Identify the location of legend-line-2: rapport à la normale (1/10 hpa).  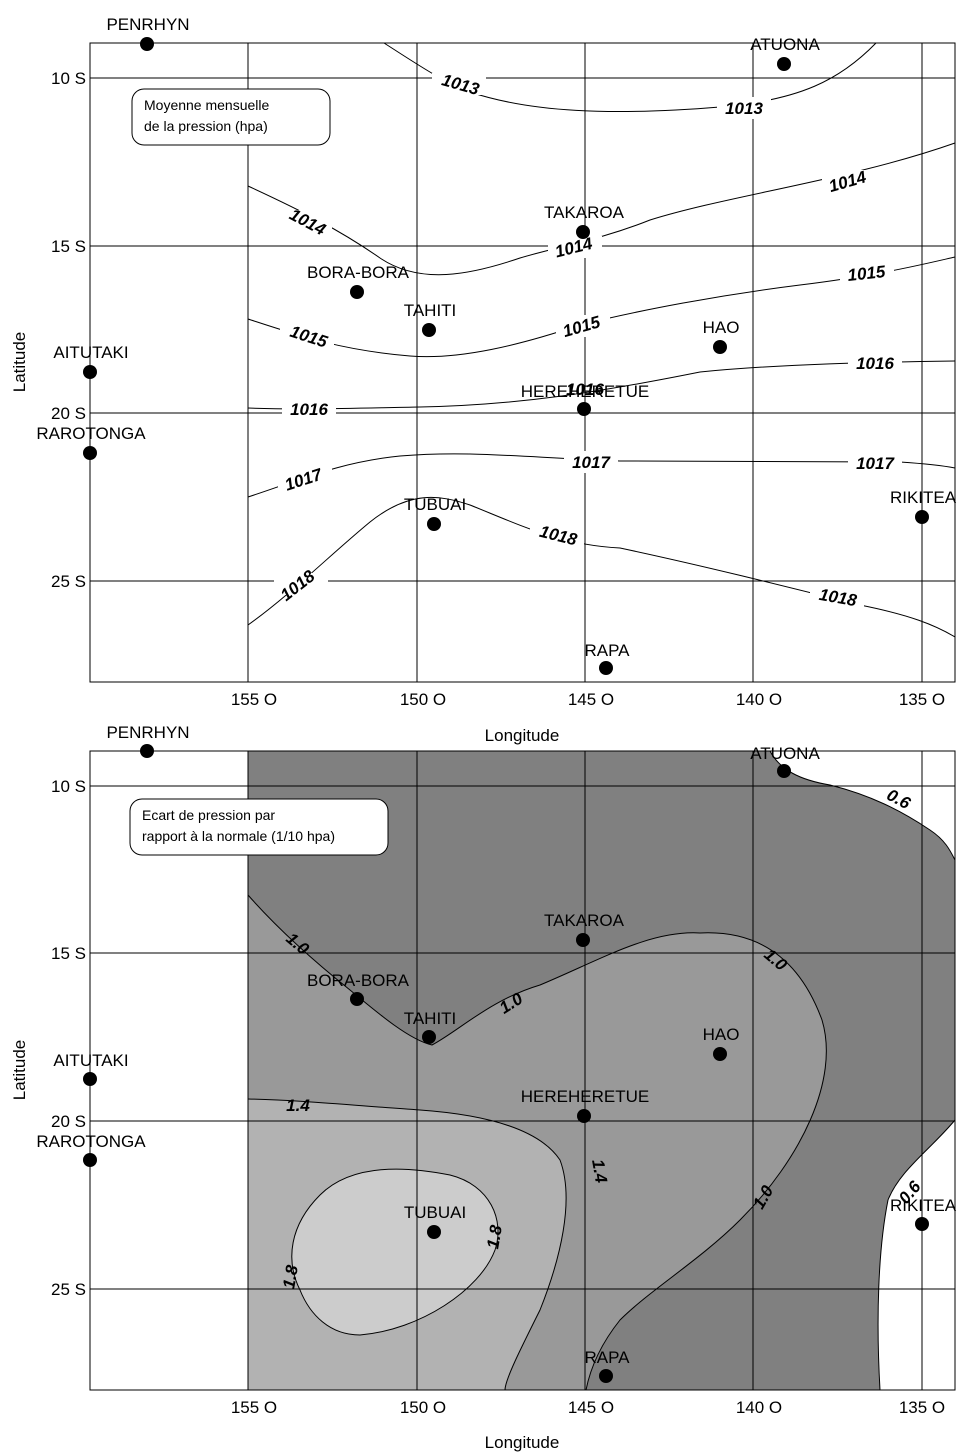
(238, 836).